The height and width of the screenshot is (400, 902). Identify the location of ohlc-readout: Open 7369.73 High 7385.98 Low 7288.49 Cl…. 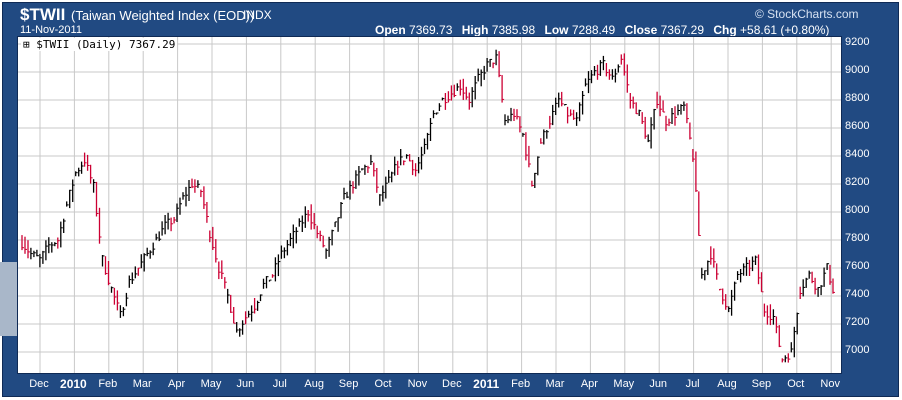
(605, 30).